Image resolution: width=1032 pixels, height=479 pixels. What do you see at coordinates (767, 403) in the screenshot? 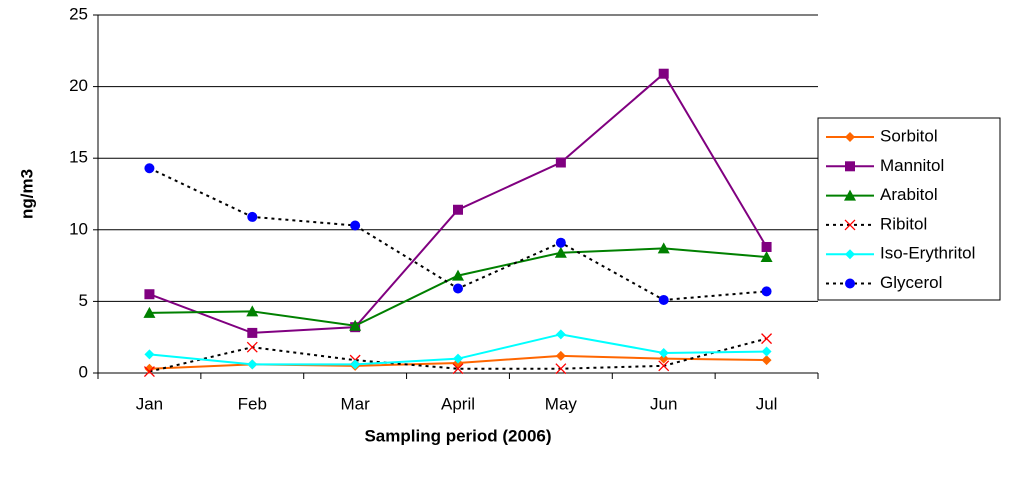
I see `x-tick-label: Jul` at bounding box center [767, 403].